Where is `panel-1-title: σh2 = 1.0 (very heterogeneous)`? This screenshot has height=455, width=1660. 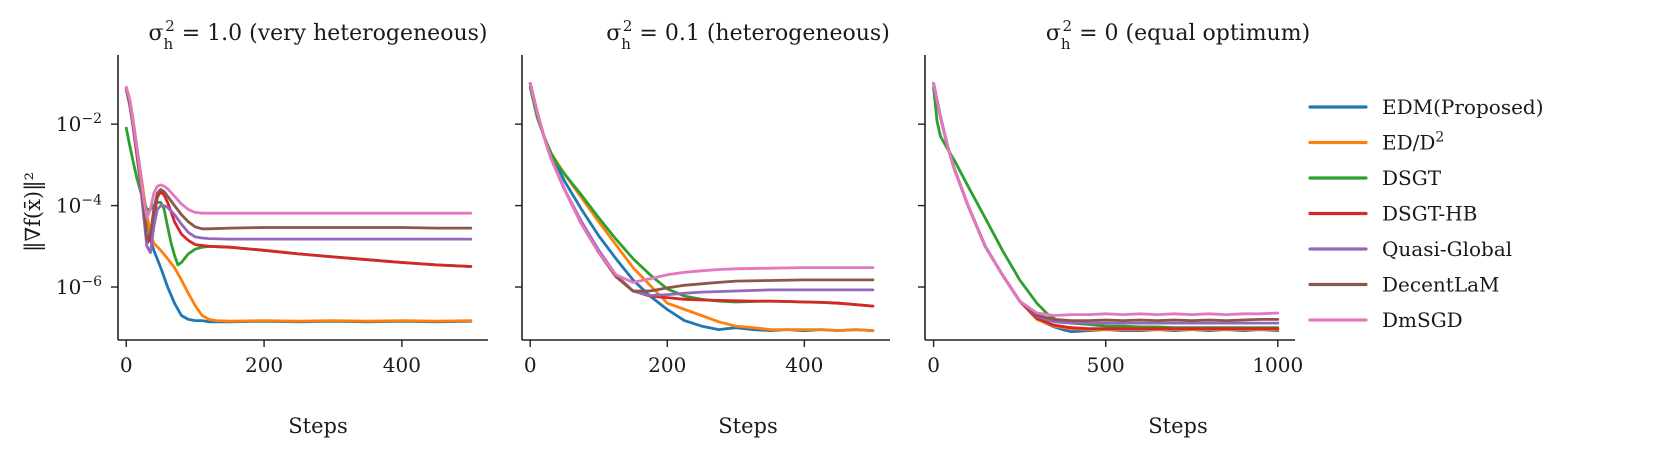
panel-1-title: σh2 = 1.0 (very heterogeneous) is located at coordinates (317, 35).